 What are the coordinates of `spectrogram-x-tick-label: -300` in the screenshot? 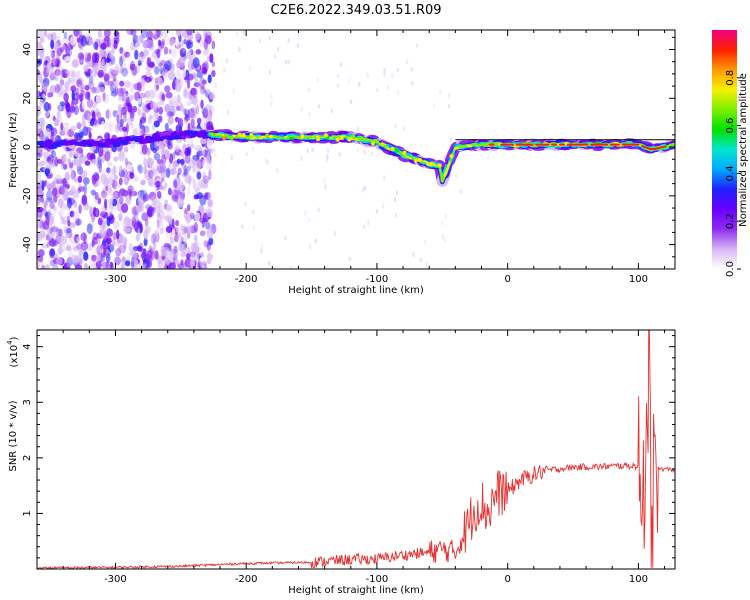 It's located at (115, 279).